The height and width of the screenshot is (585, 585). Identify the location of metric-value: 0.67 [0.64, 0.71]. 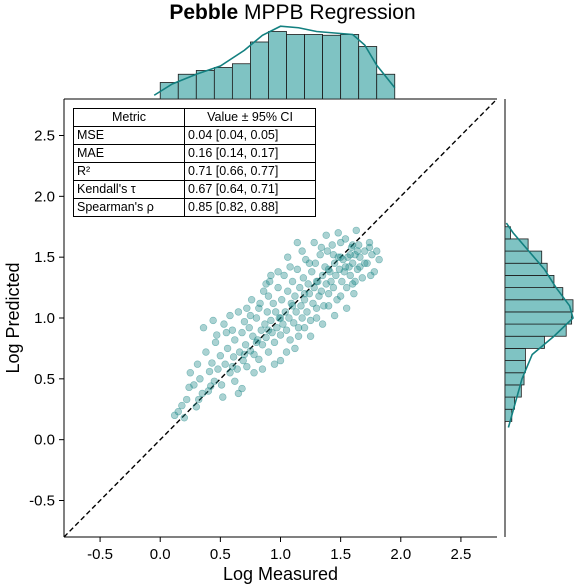
(250, 189).